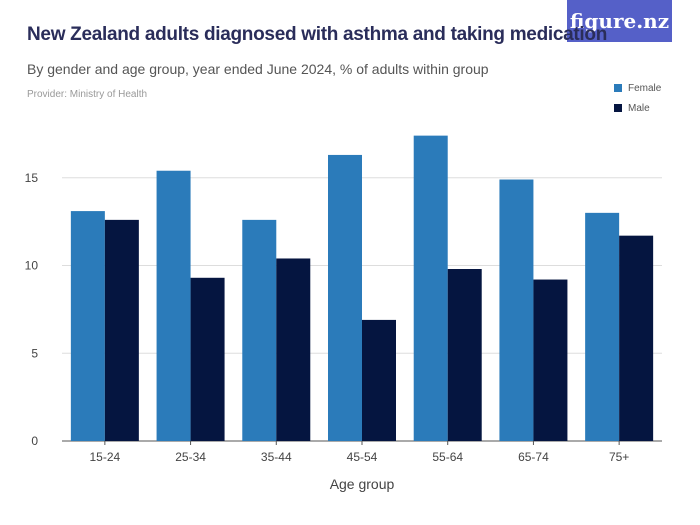  I want to click on legend-item-male: Male, so click(637, 108).